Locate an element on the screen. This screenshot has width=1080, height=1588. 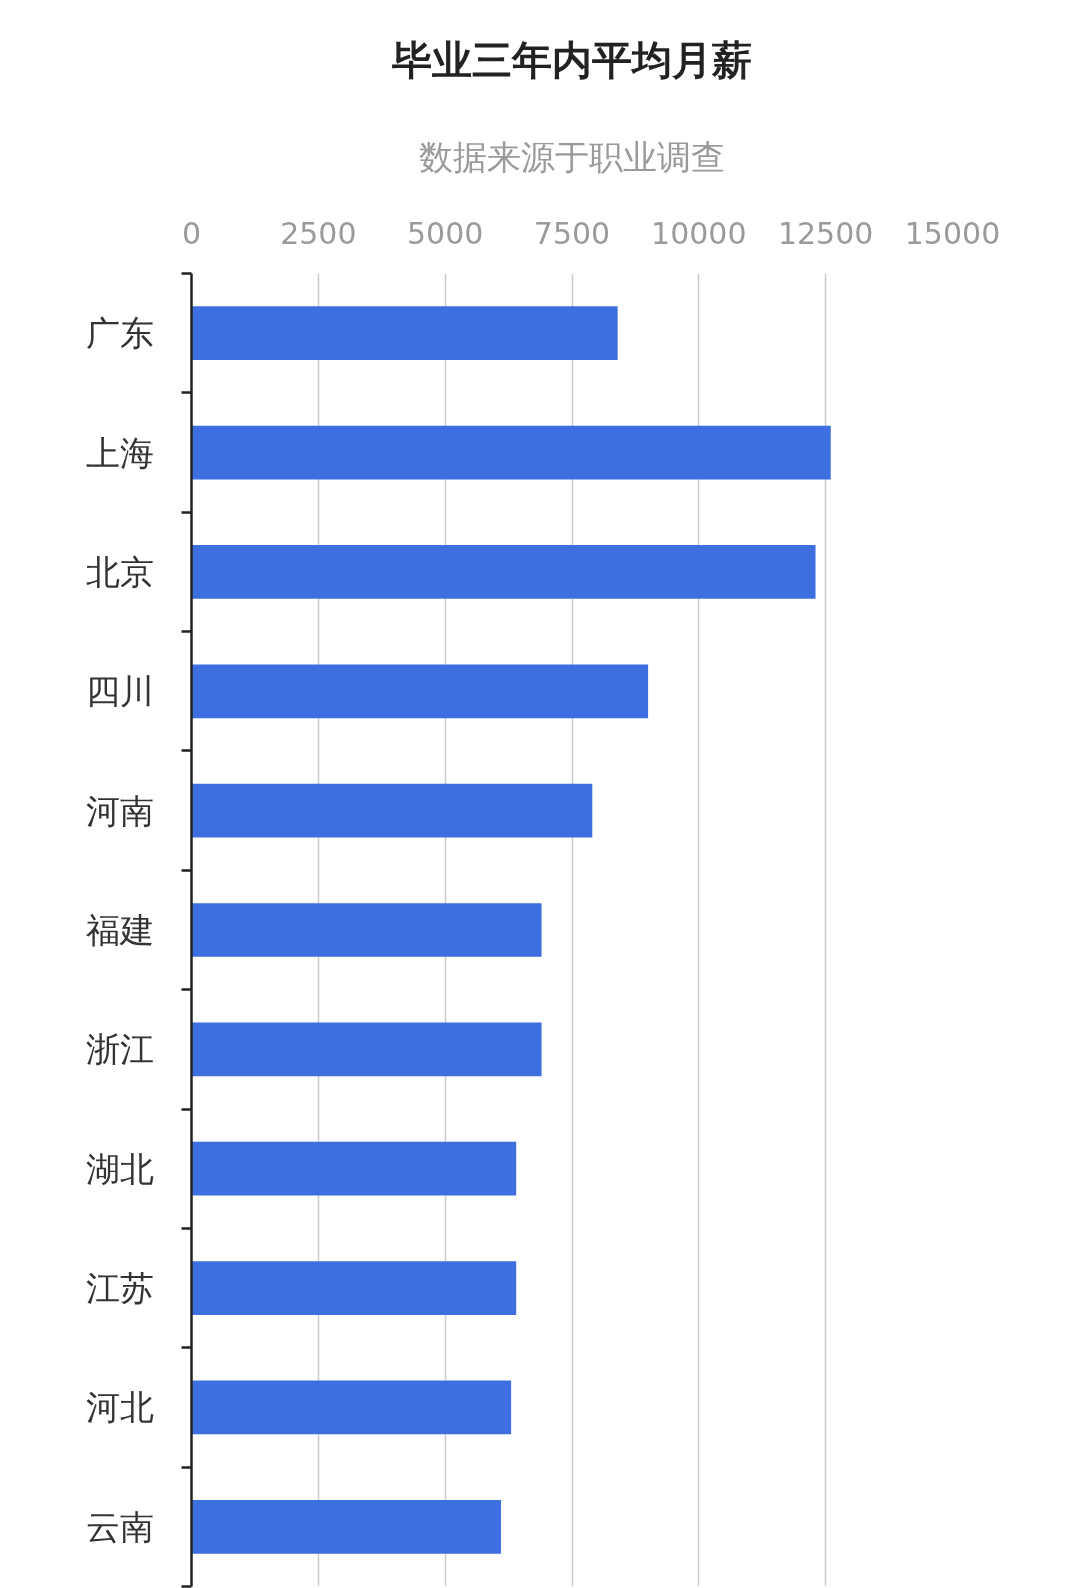
y-tick-label: 广东 is located at coordinates (119, 333).